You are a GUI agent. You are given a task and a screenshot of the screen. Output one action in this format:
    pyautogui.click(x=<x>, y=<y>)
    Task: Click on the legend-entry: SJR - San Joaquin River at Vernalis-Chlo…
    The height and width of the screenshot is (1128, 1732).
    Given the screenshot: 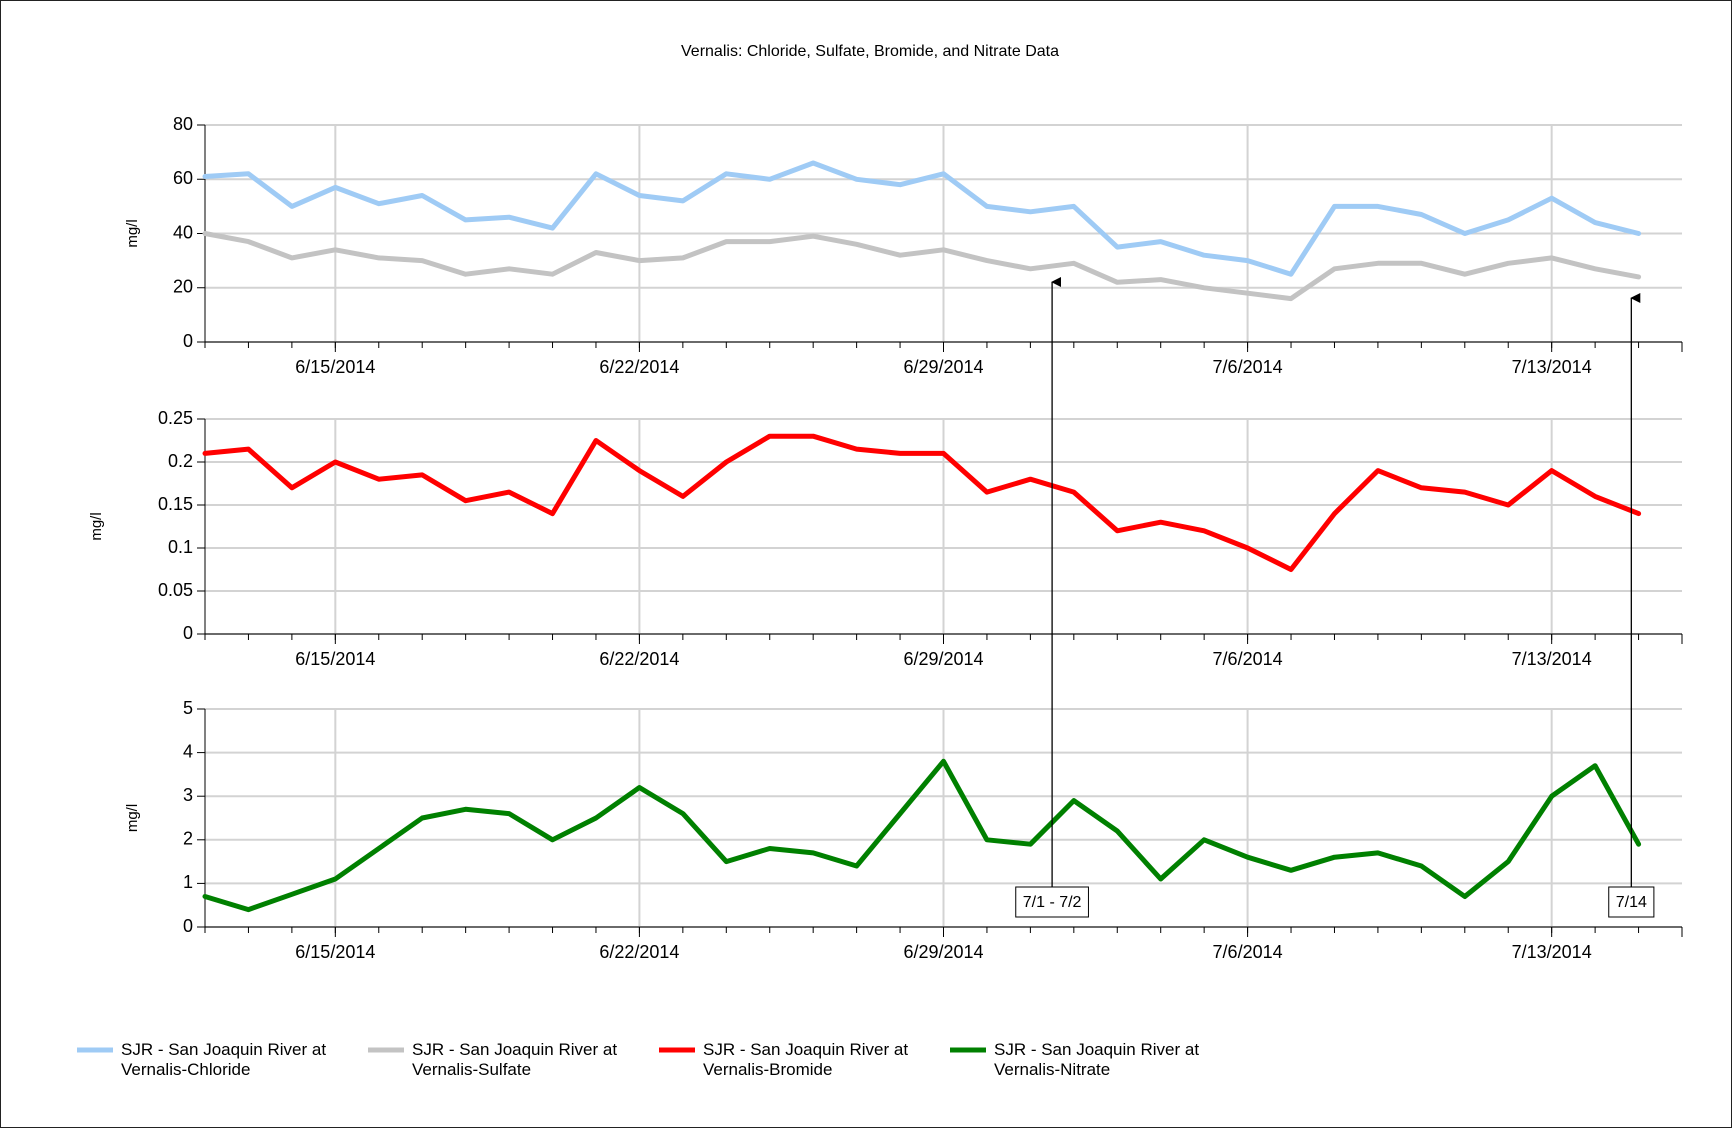 What is the action you would take?
    pyautogui.click(x=218, y=1060)
    